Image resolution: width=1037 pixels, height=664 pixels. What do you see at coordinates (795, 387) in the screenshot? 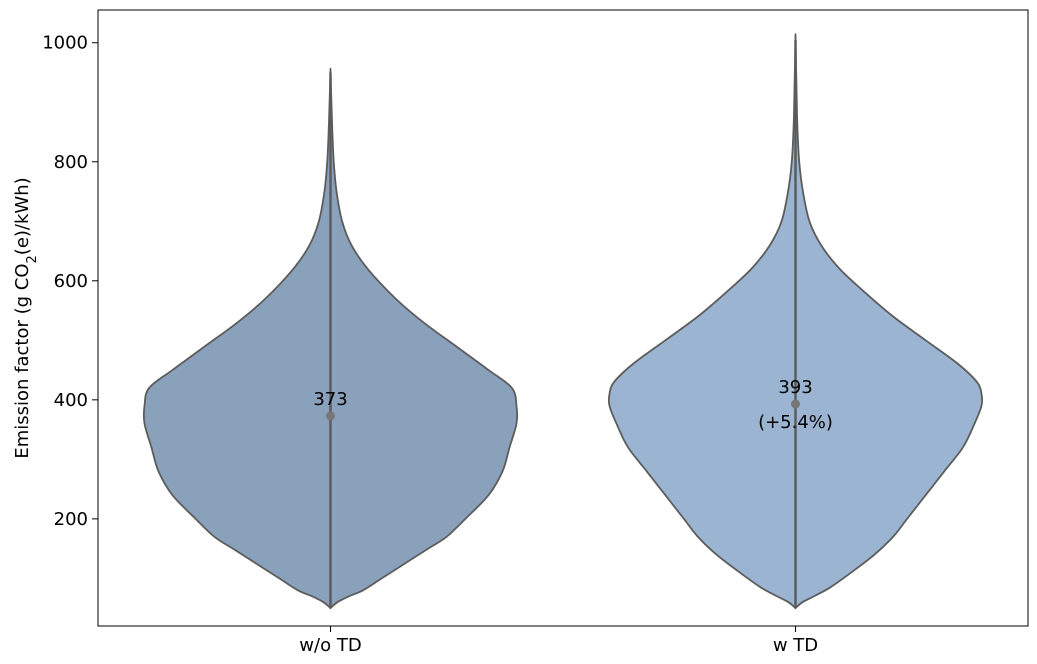
I see `median-label: 393` at bounding box center [795, 387].